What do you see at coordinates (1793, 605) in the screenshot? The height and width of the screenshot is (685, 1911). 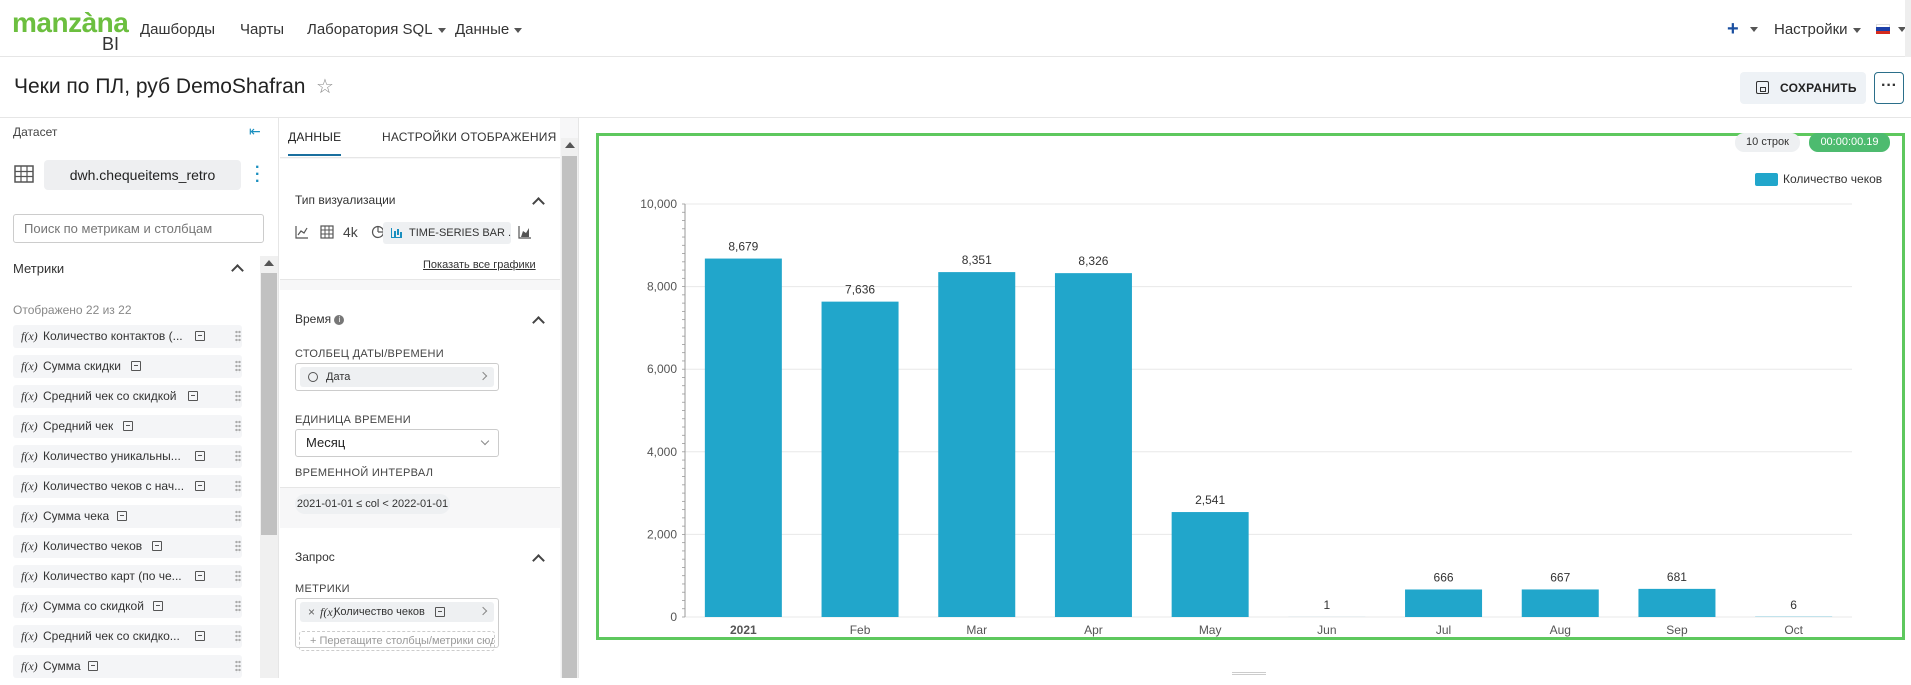 I see `bar-value-label: 6` at bounding box center [1793, 605].